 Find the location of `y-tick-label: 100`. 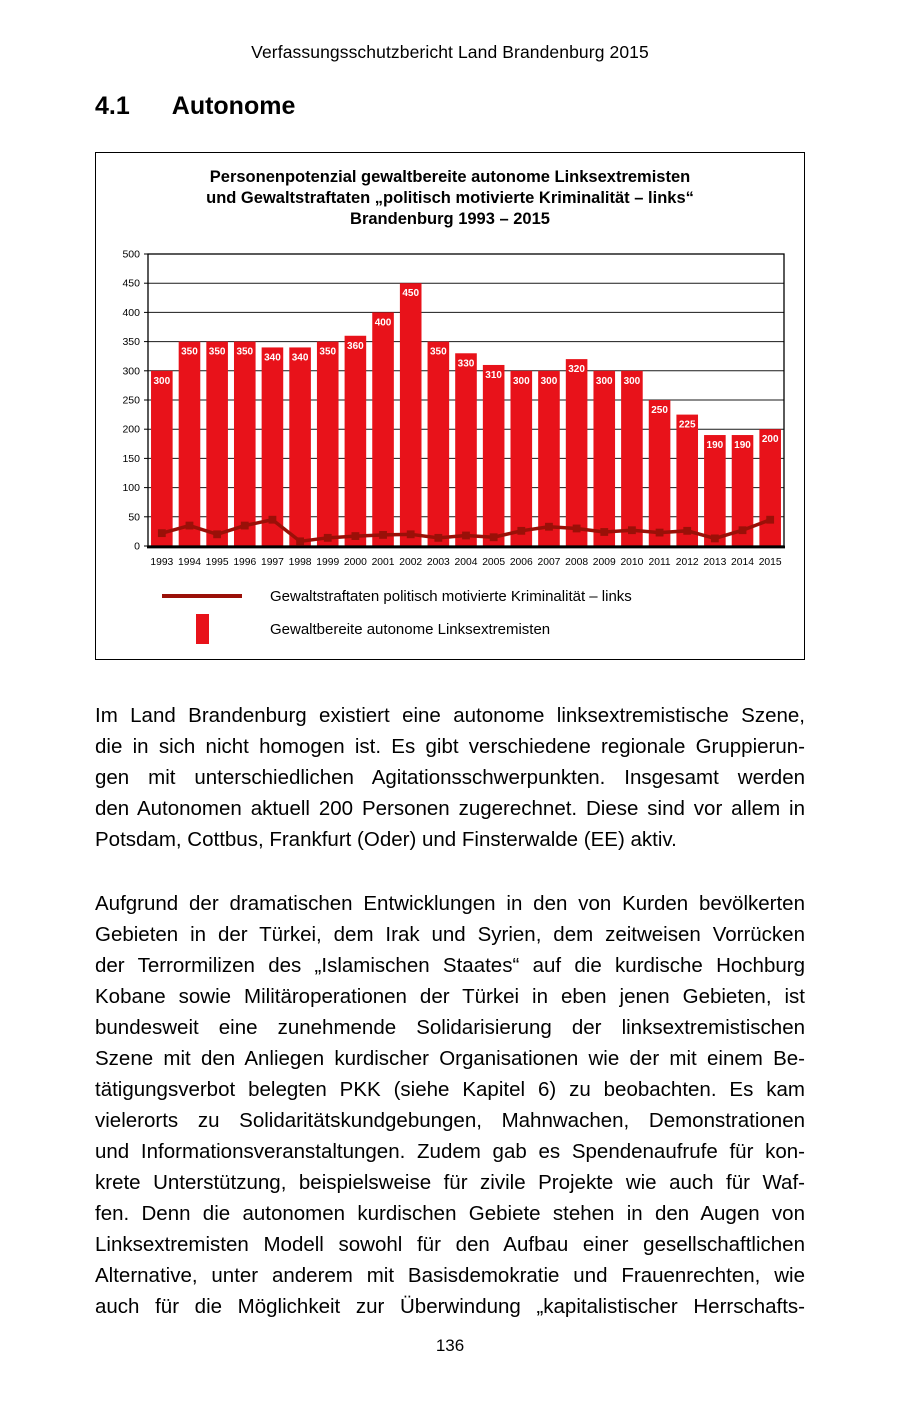

y-tick-label: 100 is located at coordinates (131, 488).